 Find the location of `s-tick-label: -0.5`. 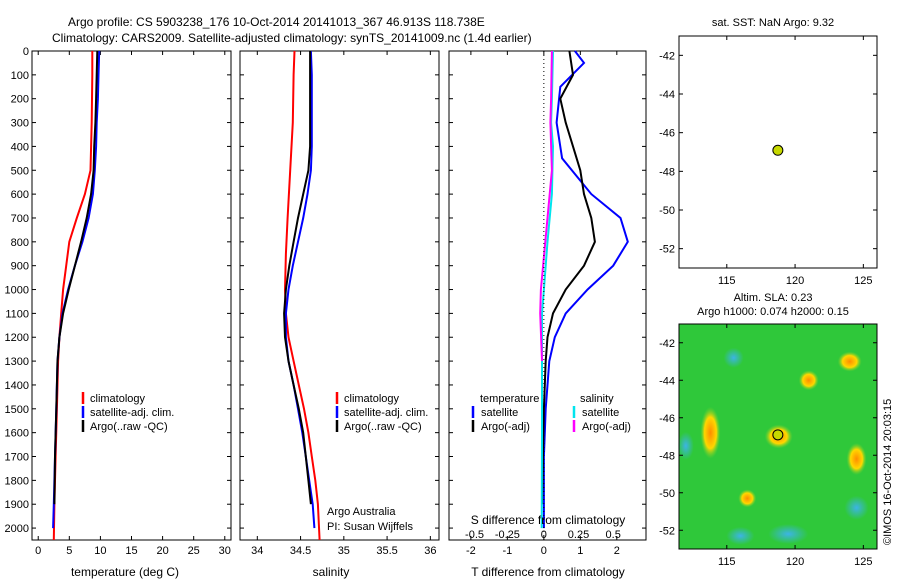

s-tick-label: -0.5 is located at coordinates (474, 535).